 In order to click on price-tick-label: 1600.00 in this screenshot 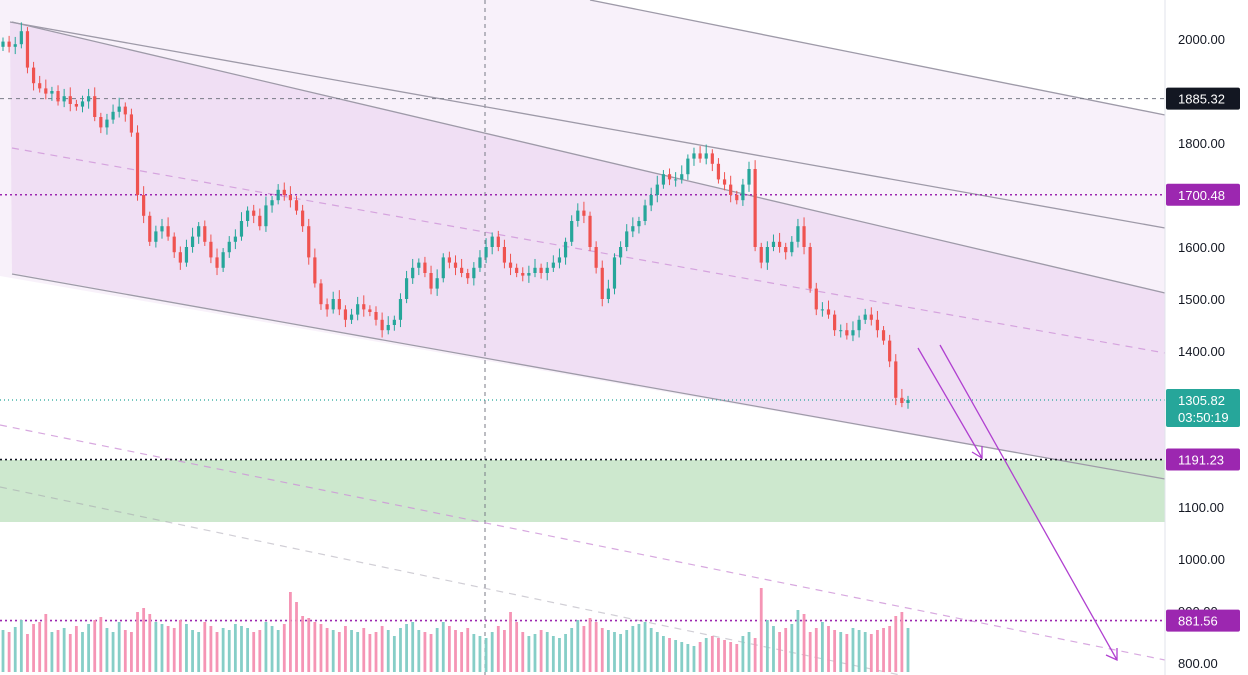, I will do `click(1201, 247)`.